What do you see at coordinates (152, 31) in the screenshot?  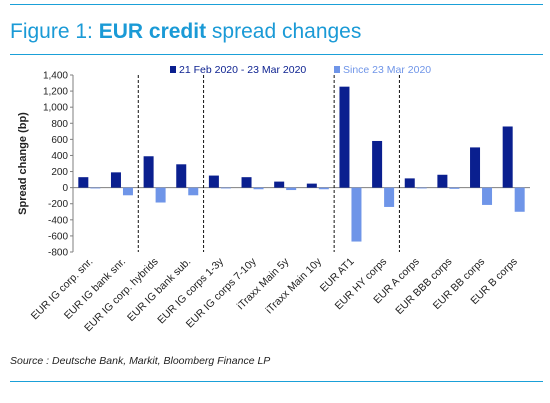 I see `title-bold: EUR credit` at bounding box center [152, 31].